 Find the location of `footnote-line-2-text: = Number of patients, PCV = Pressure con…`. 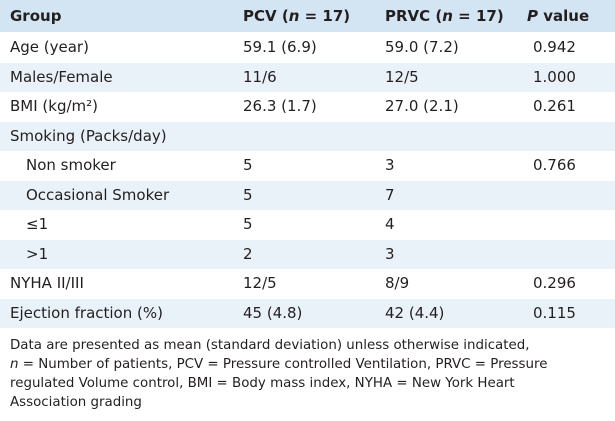

footnote-line-2-text: = Number of patients, PCV = Pressure con… is located at coordinates (283, 364).